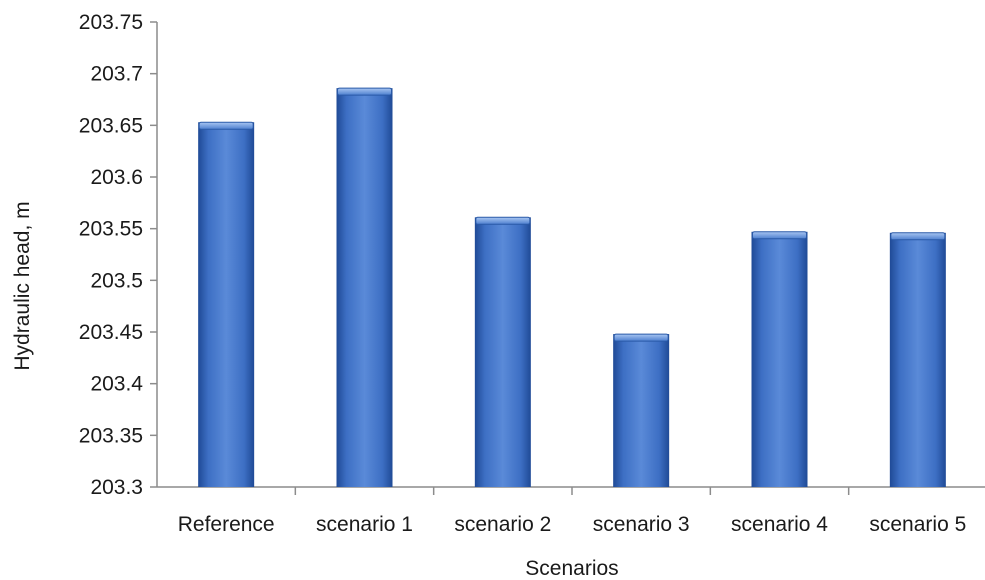 The image size is (985, 580). I want to click on x-tick-label: Reference, so click(226, 524).